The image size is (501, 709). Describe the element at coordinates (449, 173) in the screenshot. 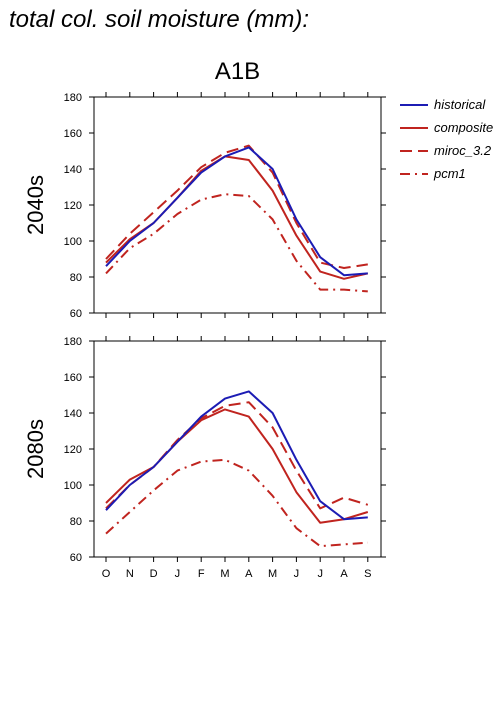

I see `legend-label: pcm1` at that location.